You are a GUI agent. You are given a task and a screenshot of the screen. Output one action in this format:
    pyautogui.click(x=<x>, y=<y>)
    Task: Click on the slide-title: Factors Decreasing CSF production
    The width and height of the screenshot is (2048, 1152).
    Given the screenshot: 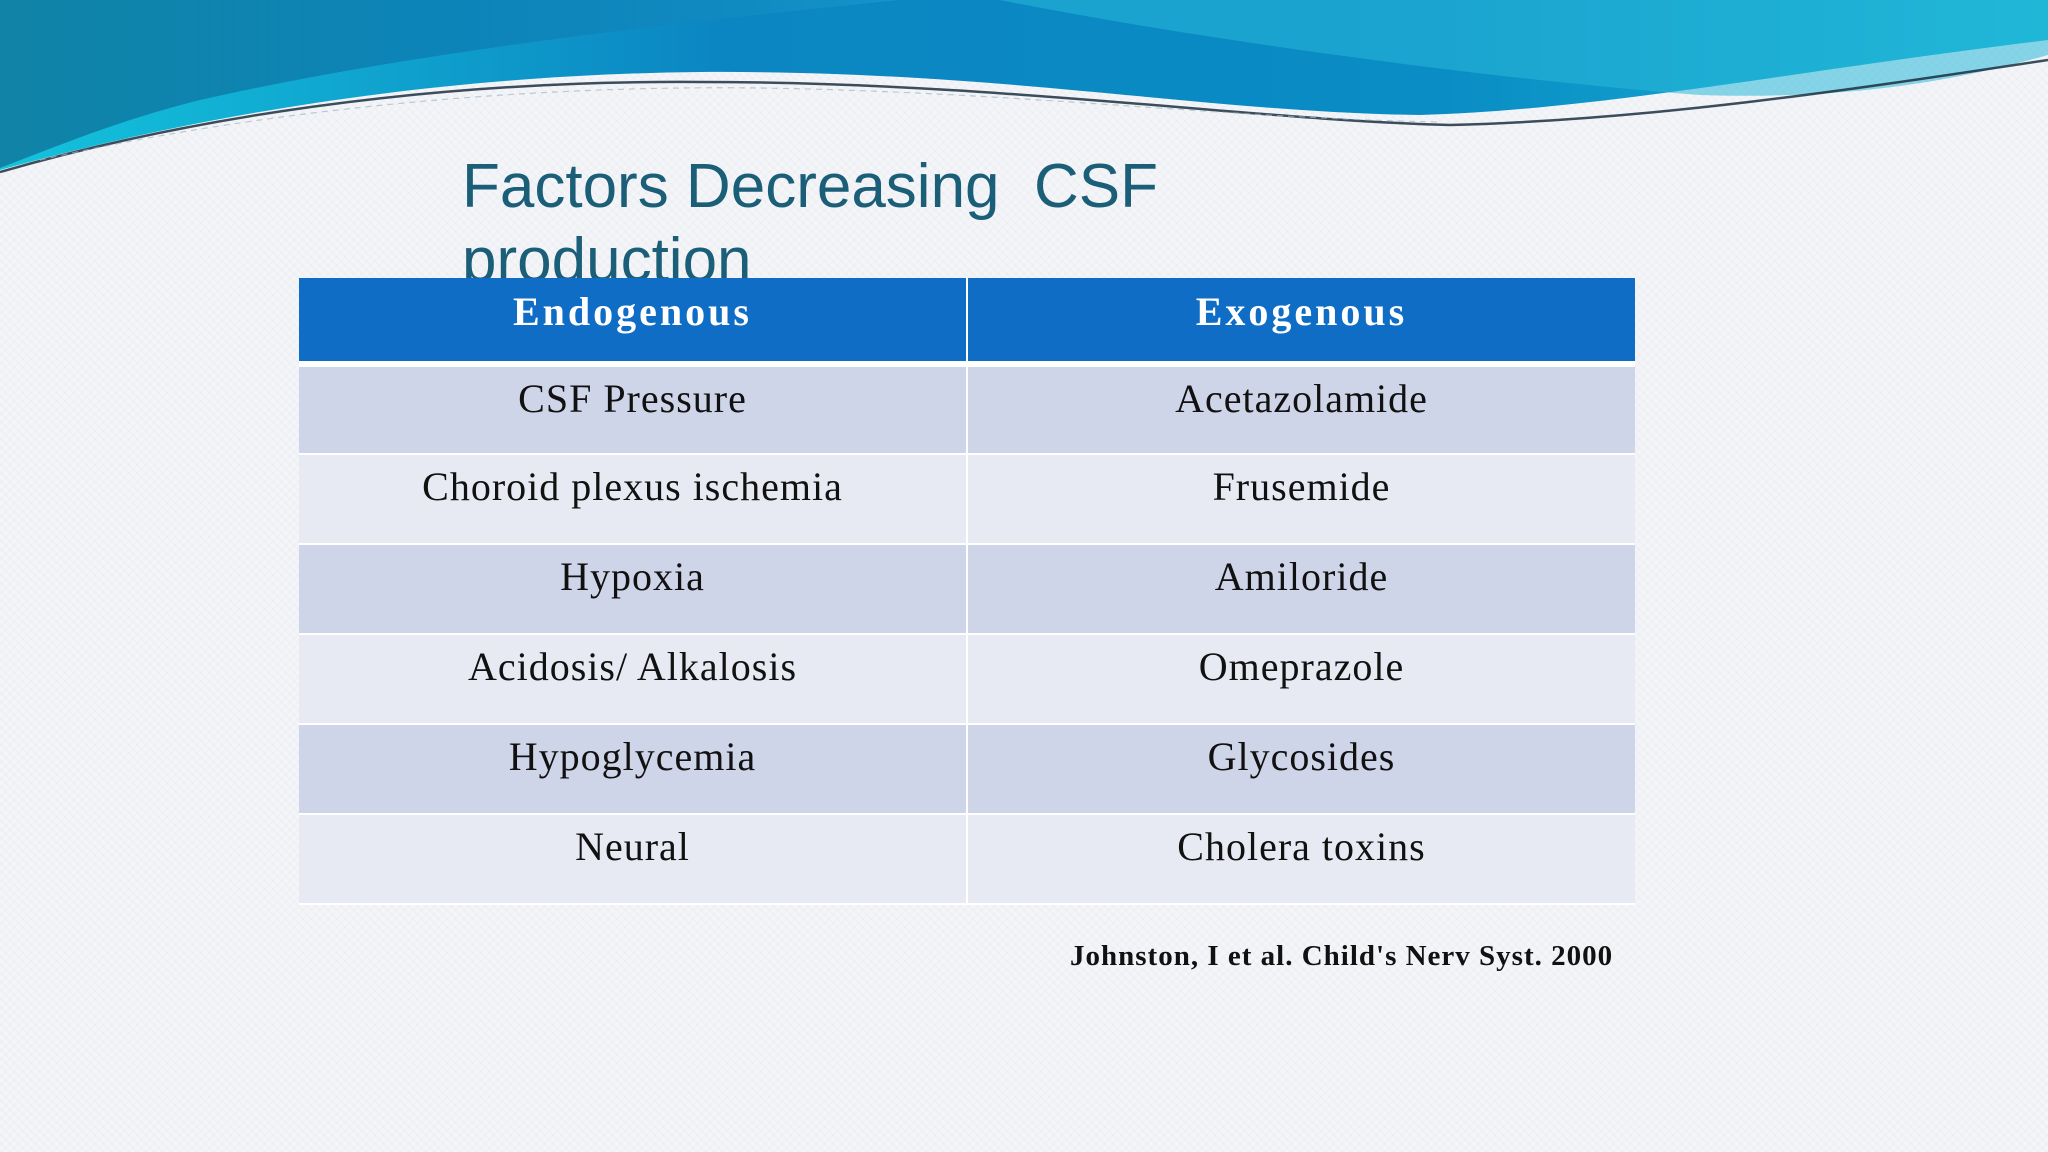 What is the action you would take?
    pyautogui.click(x=819, y=215)
    